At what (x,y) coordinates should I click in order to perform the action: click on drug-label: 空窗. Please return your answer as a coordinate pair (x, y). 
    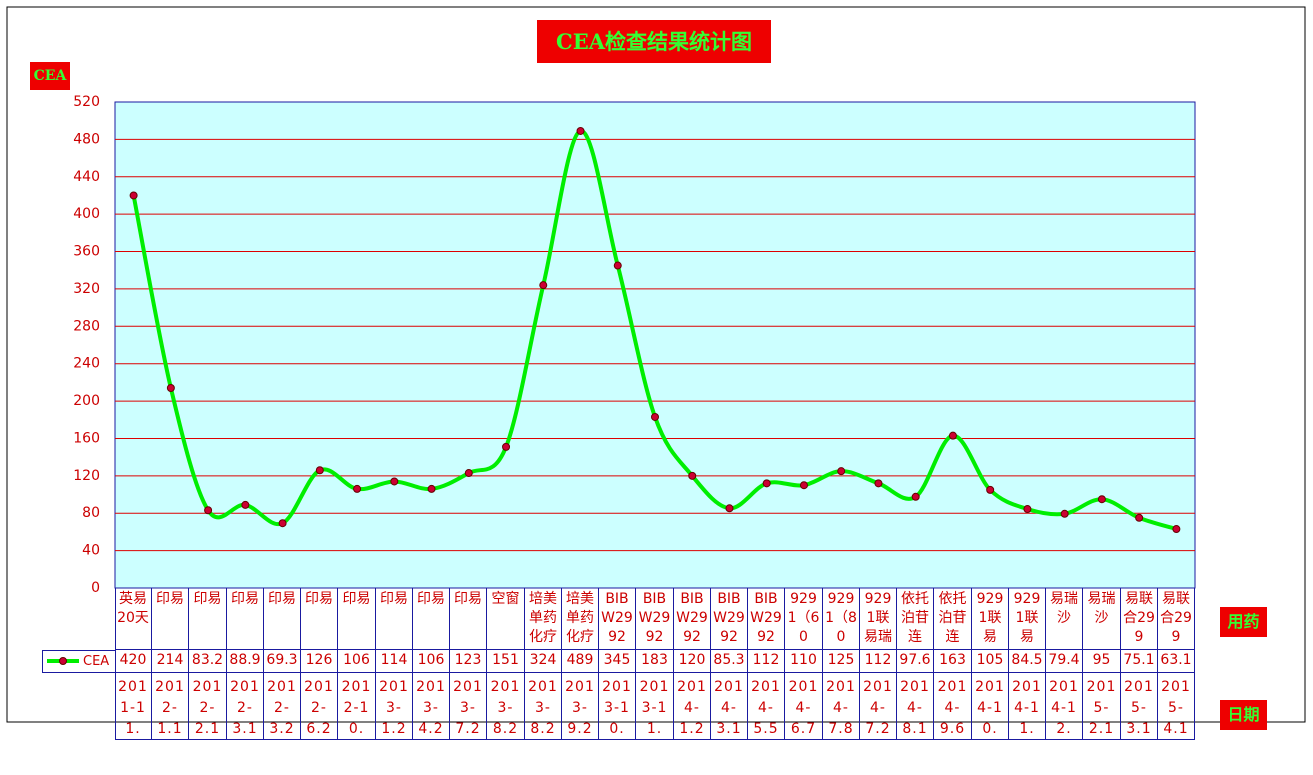
    Looking at the image, I should click on (506, 619).